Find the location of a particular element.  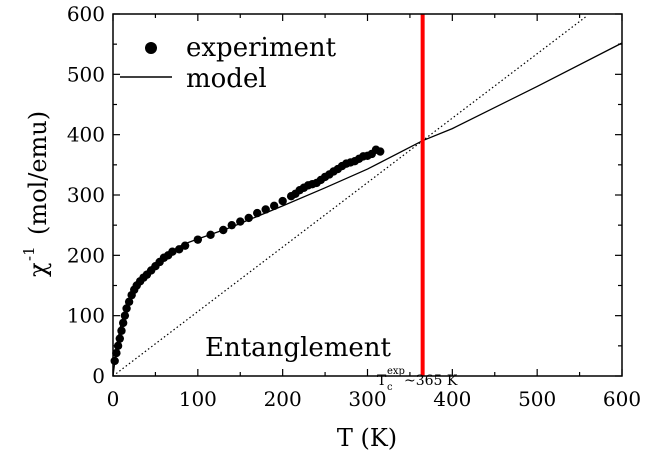

y-tick-label: 100 is located at coordinates (86, 316).